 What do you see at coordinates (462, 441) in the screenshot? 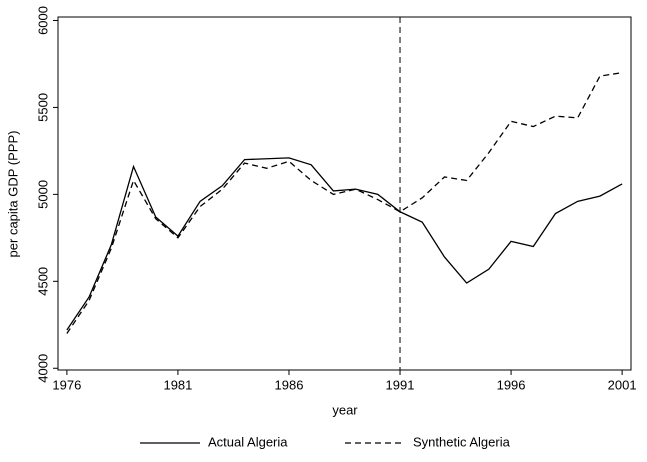
I see `legend-label: Synthetic Algeria` at bounding box center [462, 441].